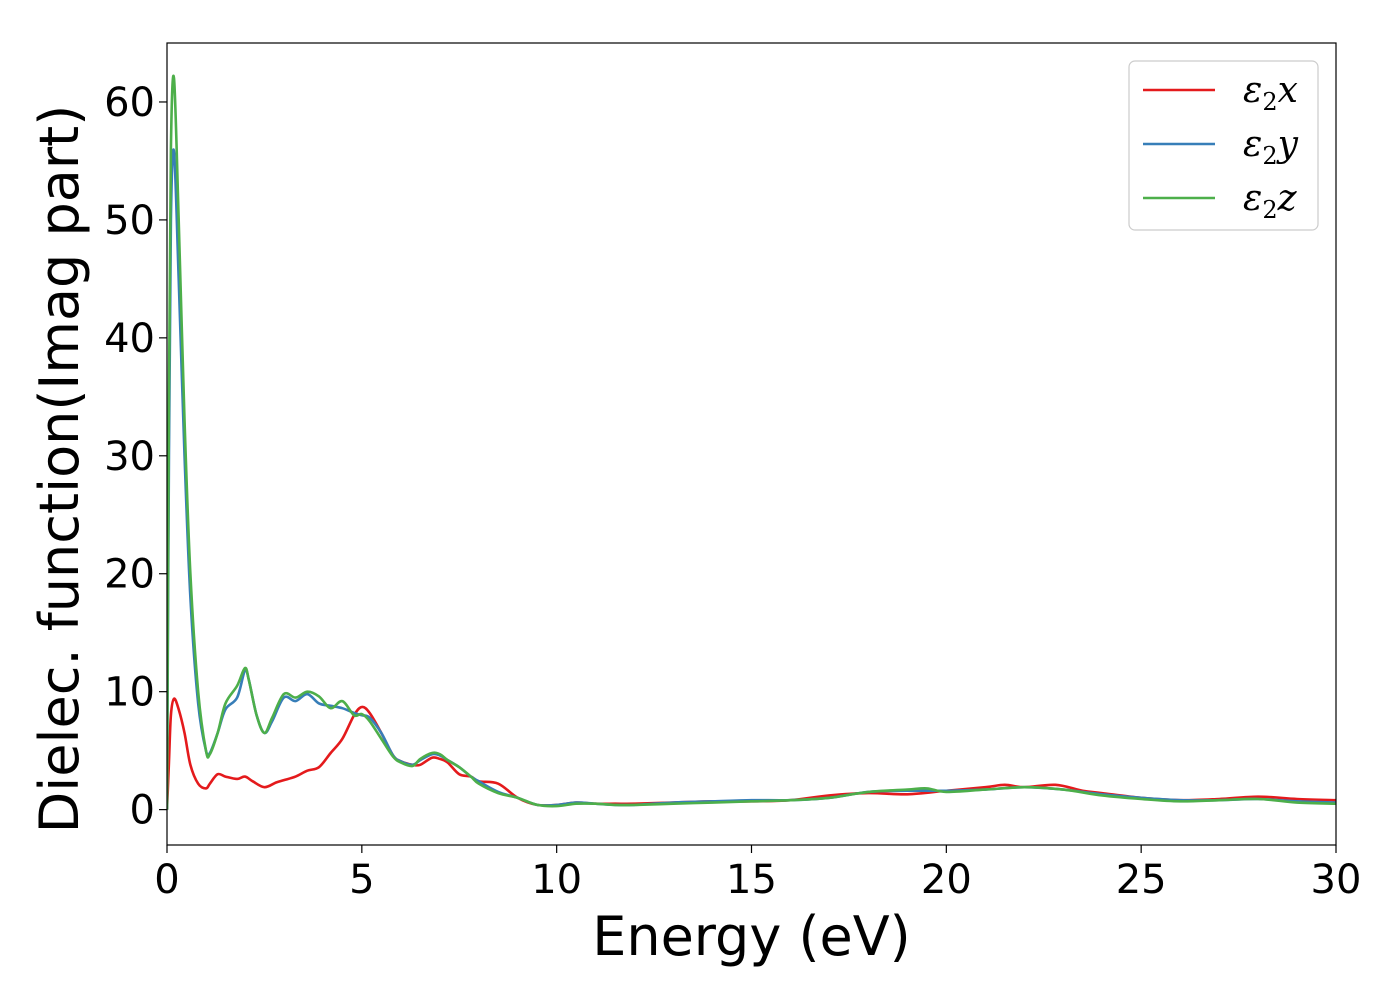  Describe the element at coordinates (142, 811) in the screenshot. I see `y-tick-label: 0` at that location.